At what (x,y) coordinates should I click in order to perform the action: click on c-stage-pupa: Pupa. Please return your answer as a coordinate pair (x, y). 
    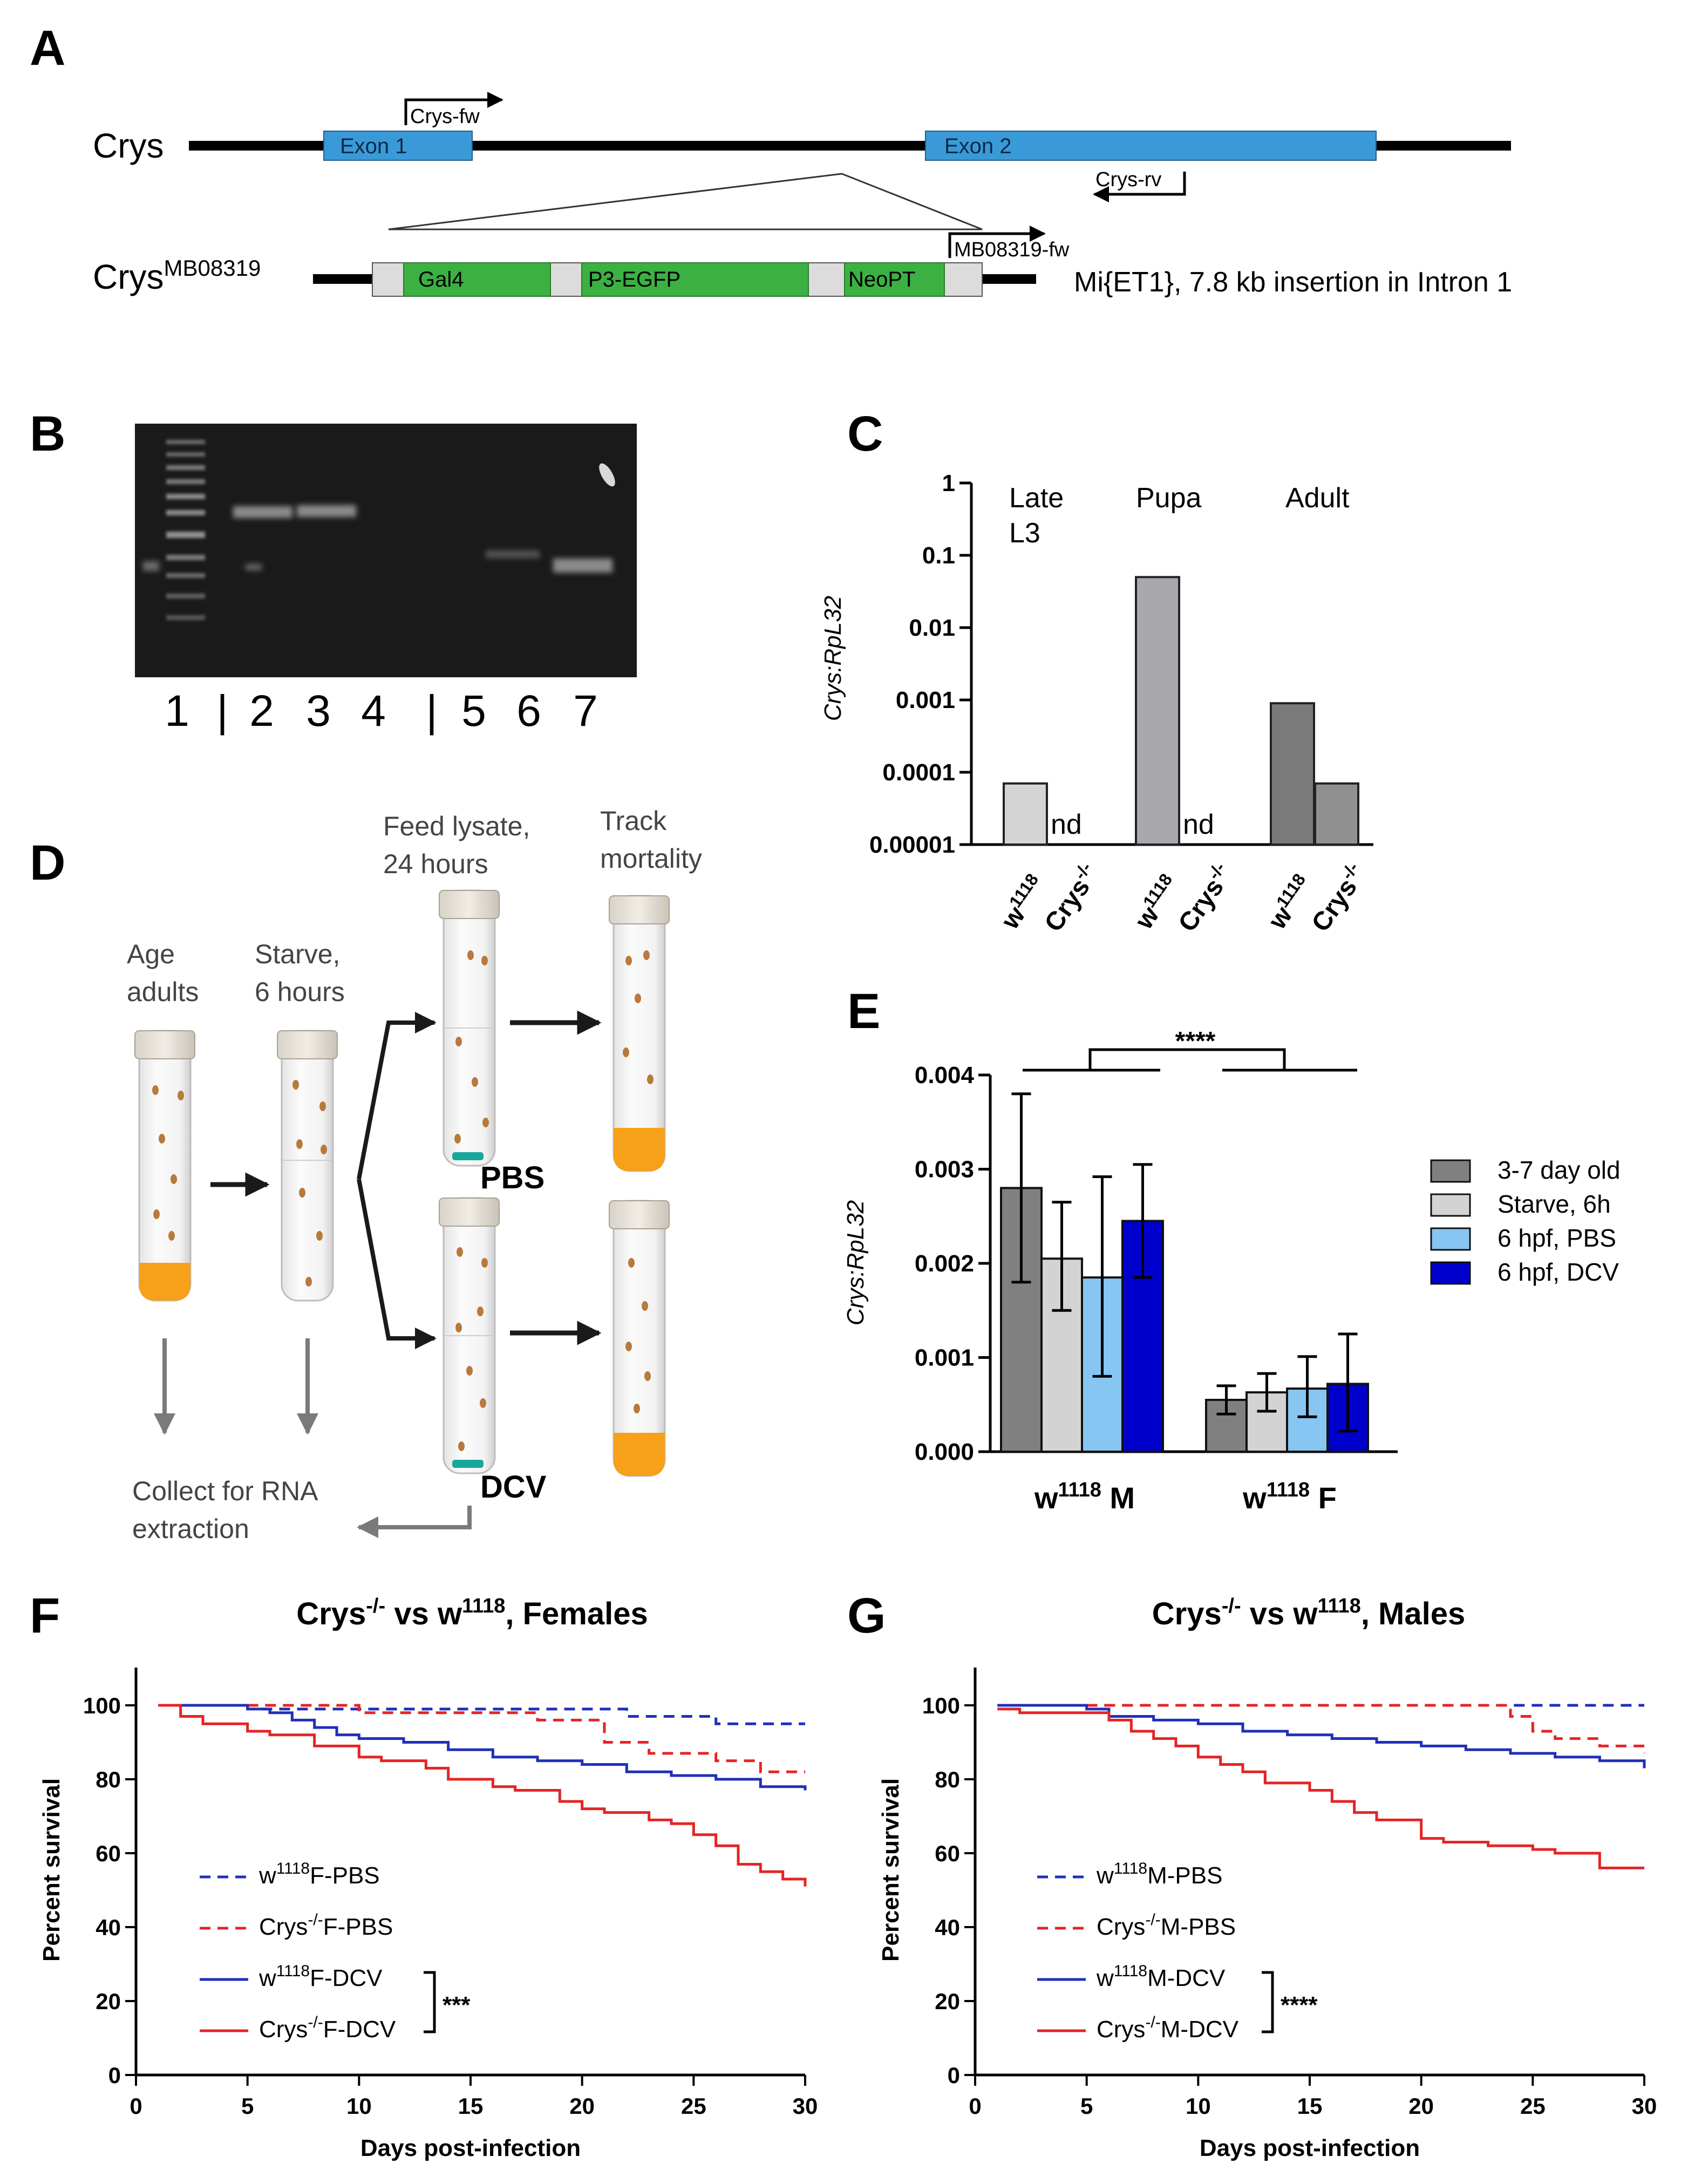
    Looking at the image, I should click on (1169, 498).